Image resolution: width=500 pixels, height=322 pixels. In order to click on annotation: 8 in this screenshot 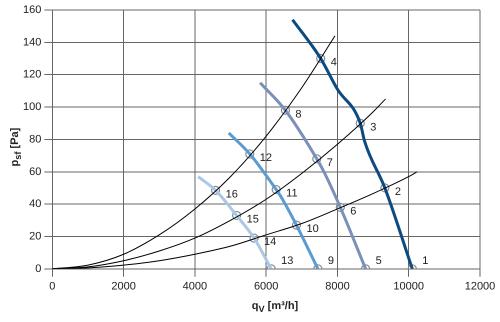, I will do `click(298, 114)`.